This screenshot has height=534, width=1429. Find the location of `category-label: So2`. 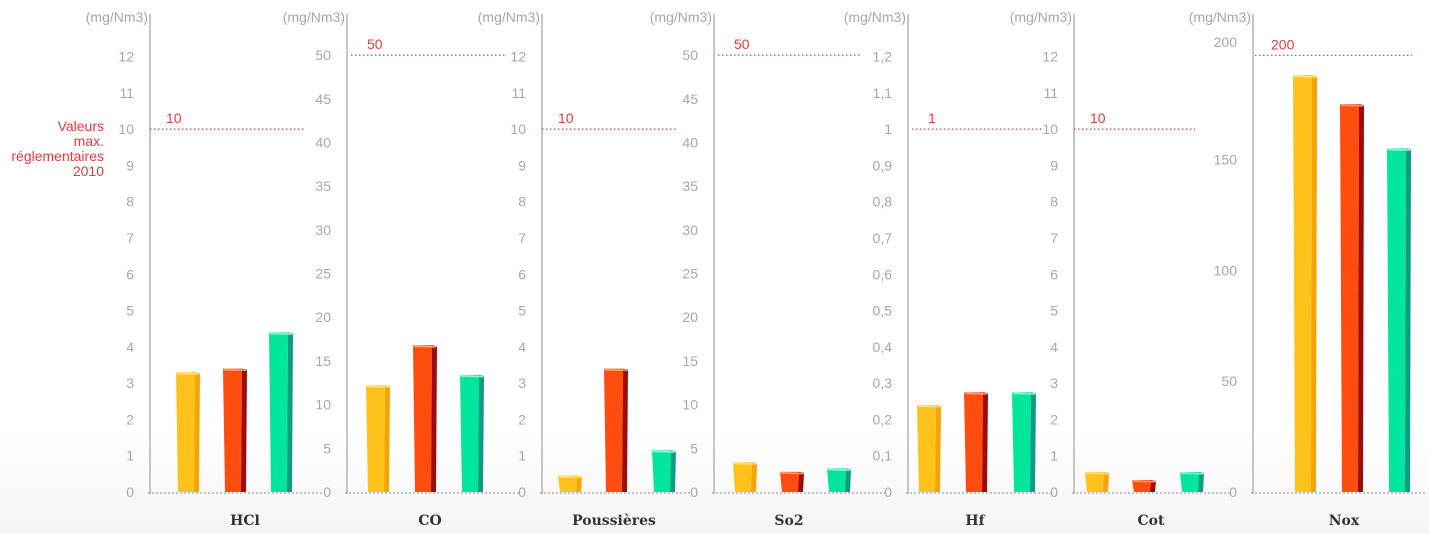

category-label: So2 is located at coordinates (788, 521).